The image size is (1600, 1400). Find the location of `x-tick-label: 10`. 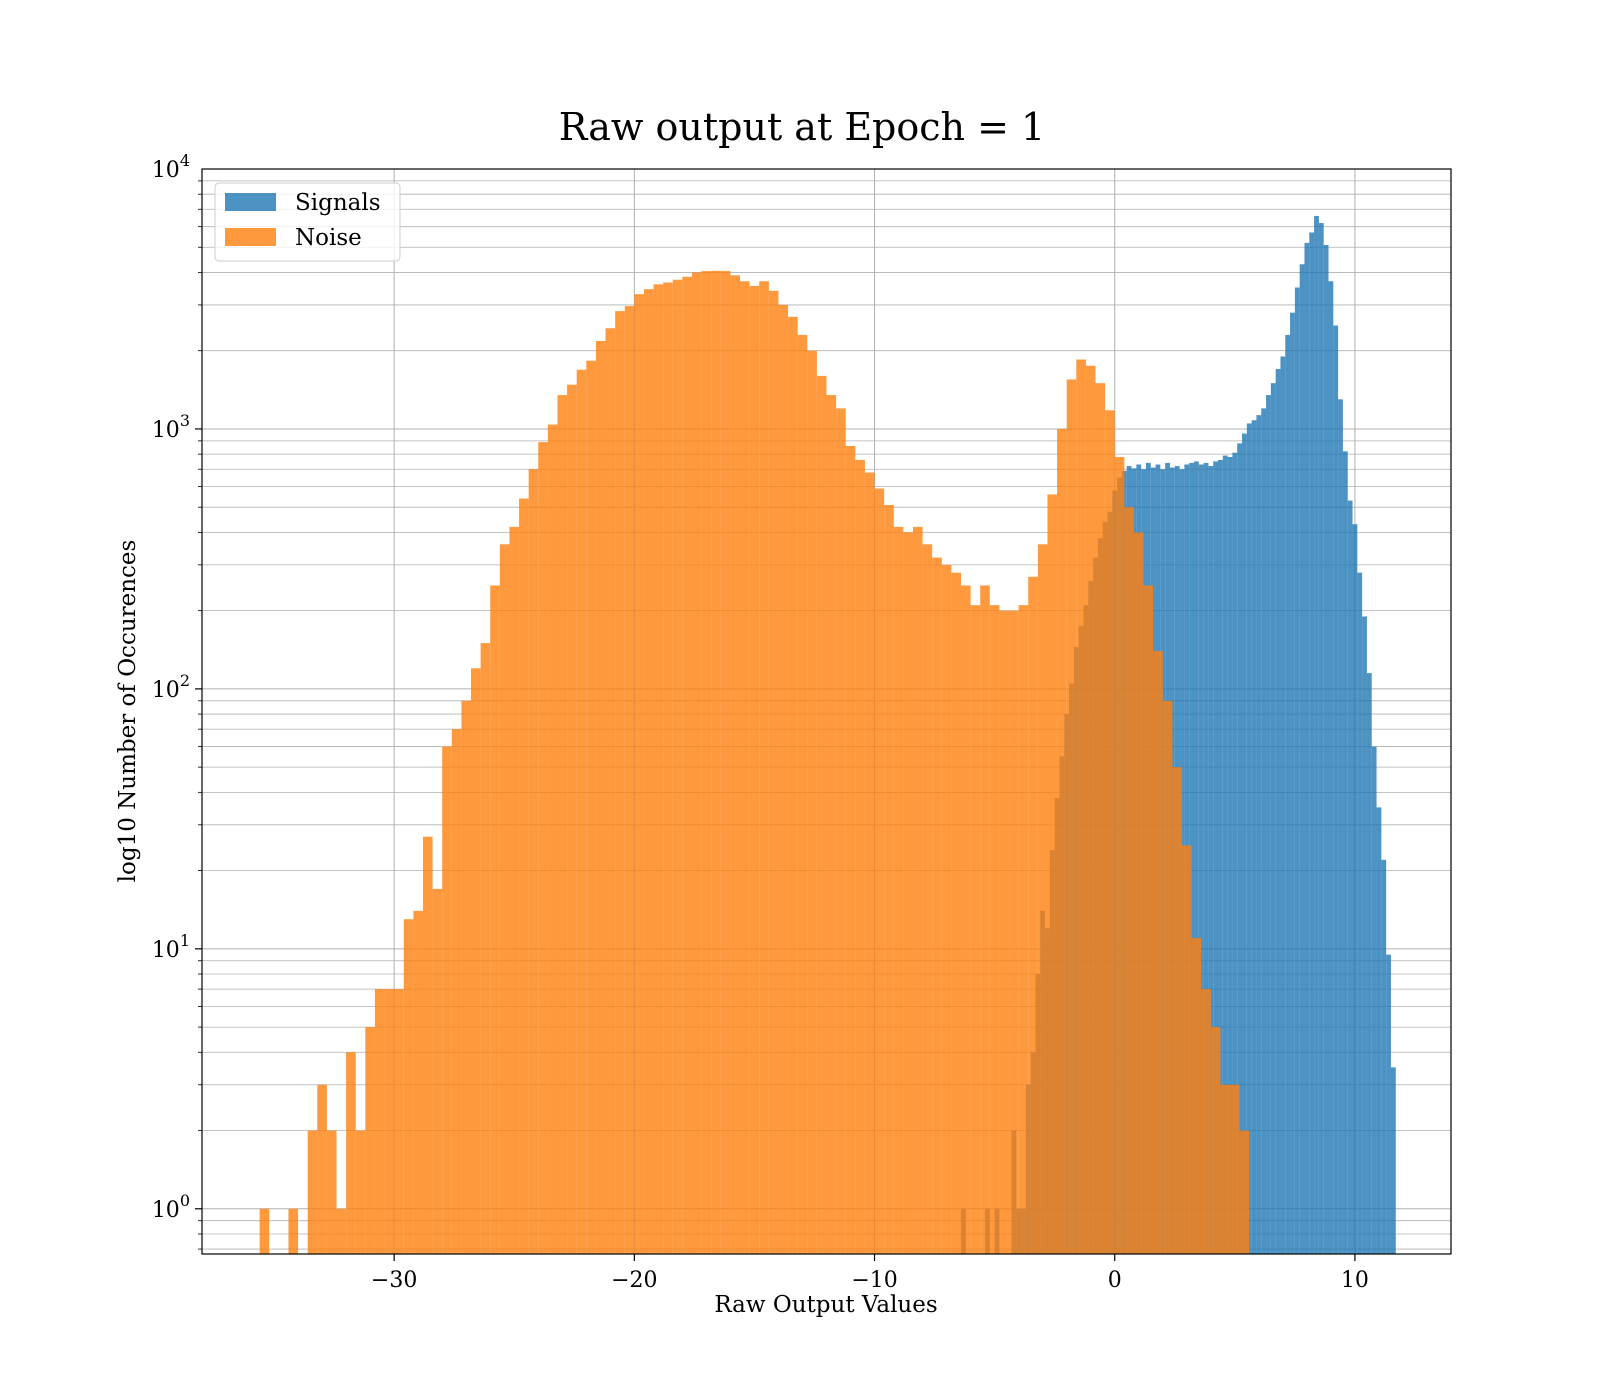

x-tick-label: 10 is located at coordinates (1355, 1280).